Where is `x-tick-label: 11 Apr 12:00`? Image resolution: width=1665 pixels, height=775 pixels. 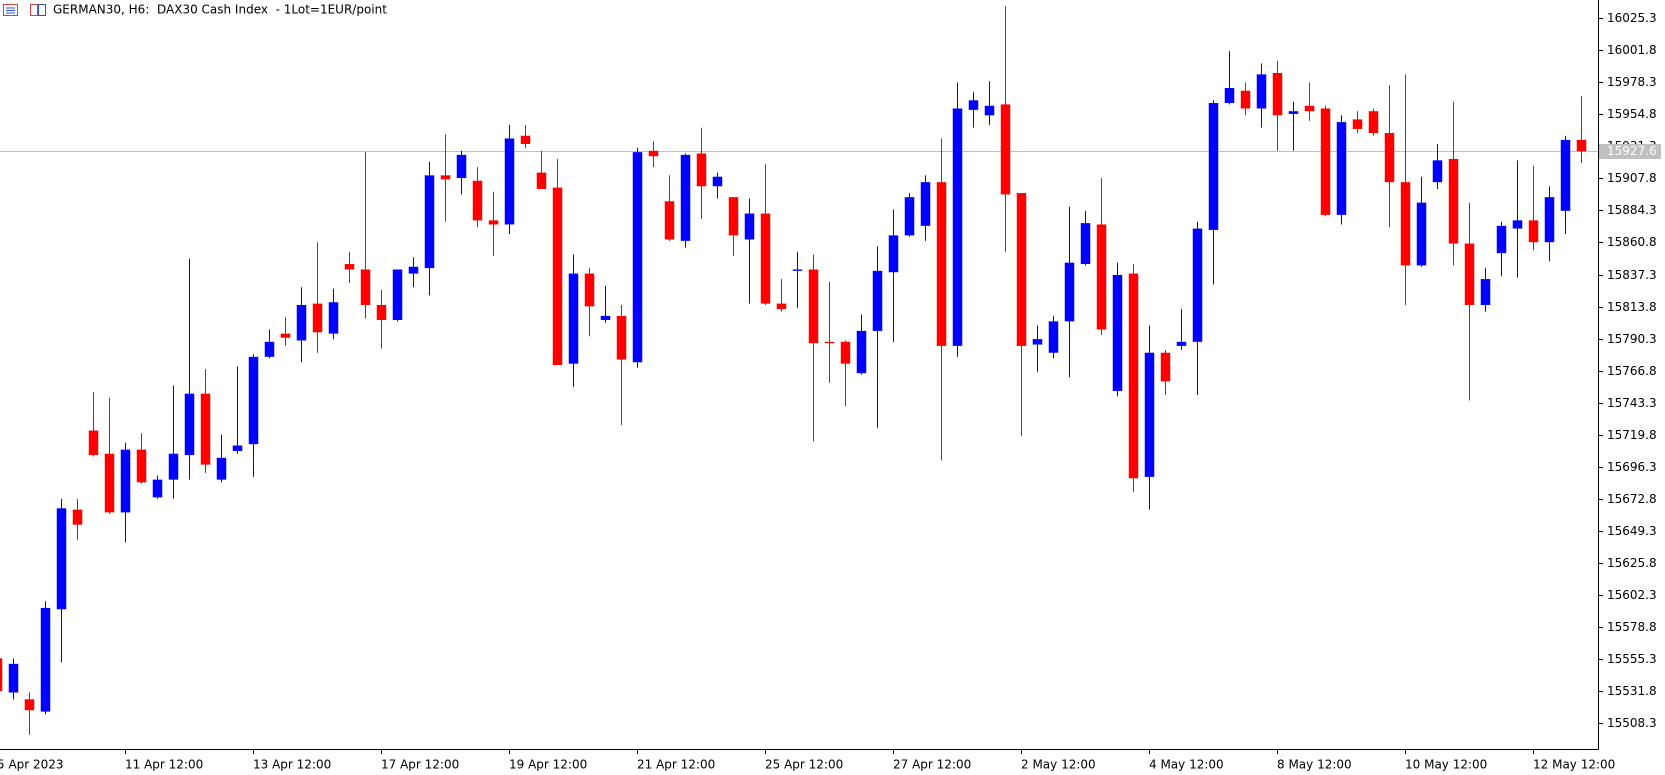 x-tick-label: 11 Apr 12:00 is located at coordinates (164, 765).